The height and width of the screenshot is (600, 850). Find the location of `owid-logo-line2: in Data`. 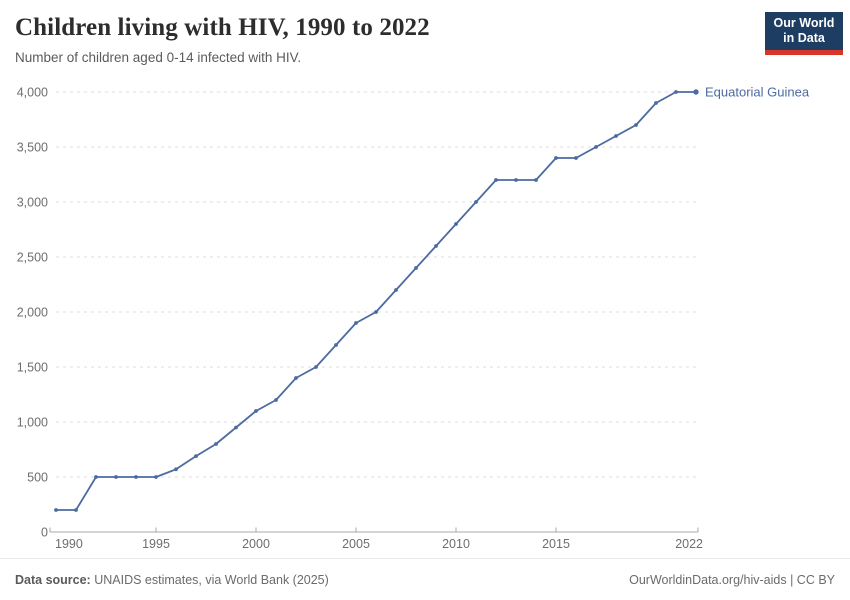

owid-logo-line2: in Data is located at coordinates (804, 38).